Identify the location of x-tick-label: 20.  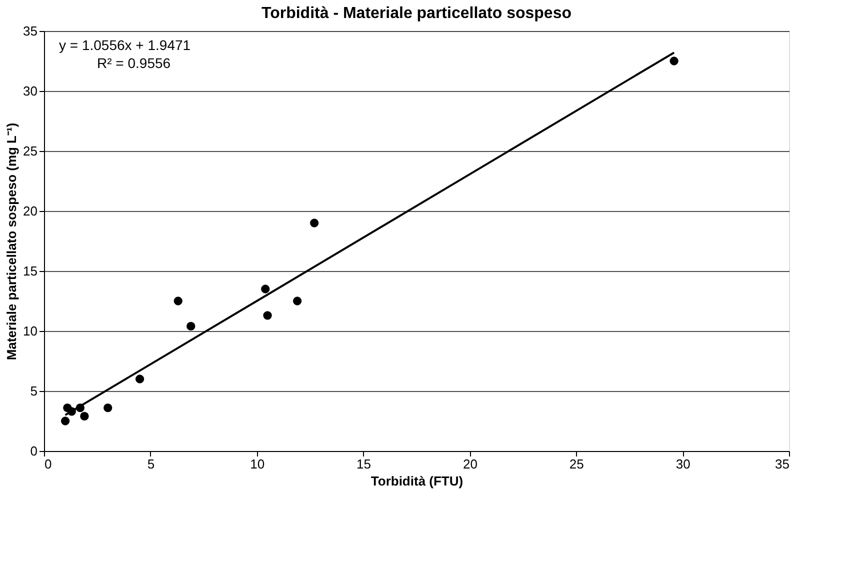
(470, 464).